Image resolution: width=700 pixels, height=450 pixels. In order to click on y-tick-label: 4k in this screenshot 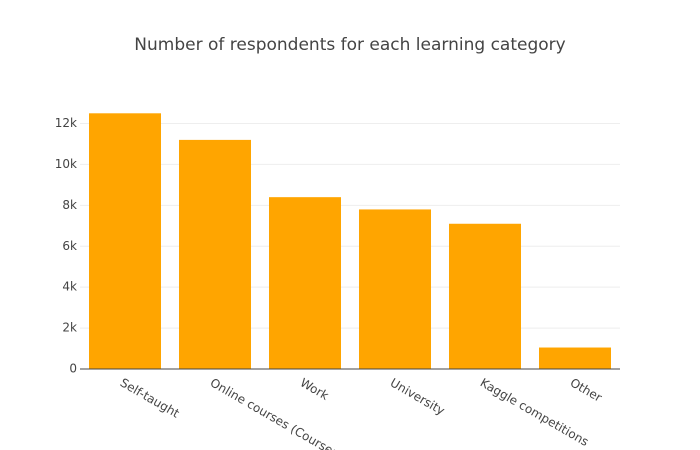, I will do `click(69, 287)`.